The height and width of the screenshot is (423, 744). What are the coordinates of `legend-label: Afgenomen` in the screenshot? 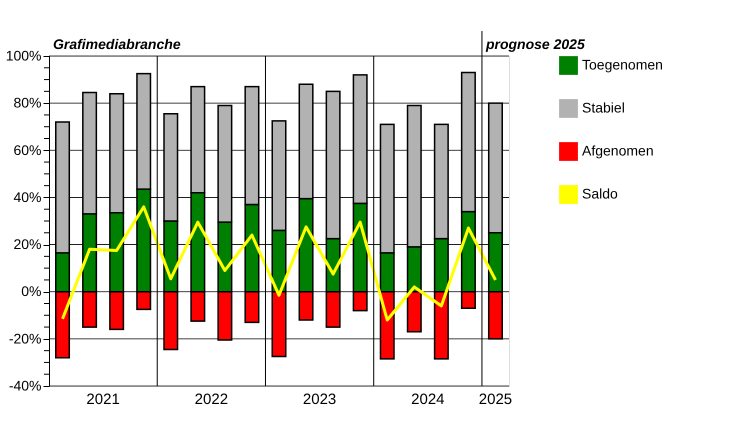 It's located at (618, 150).